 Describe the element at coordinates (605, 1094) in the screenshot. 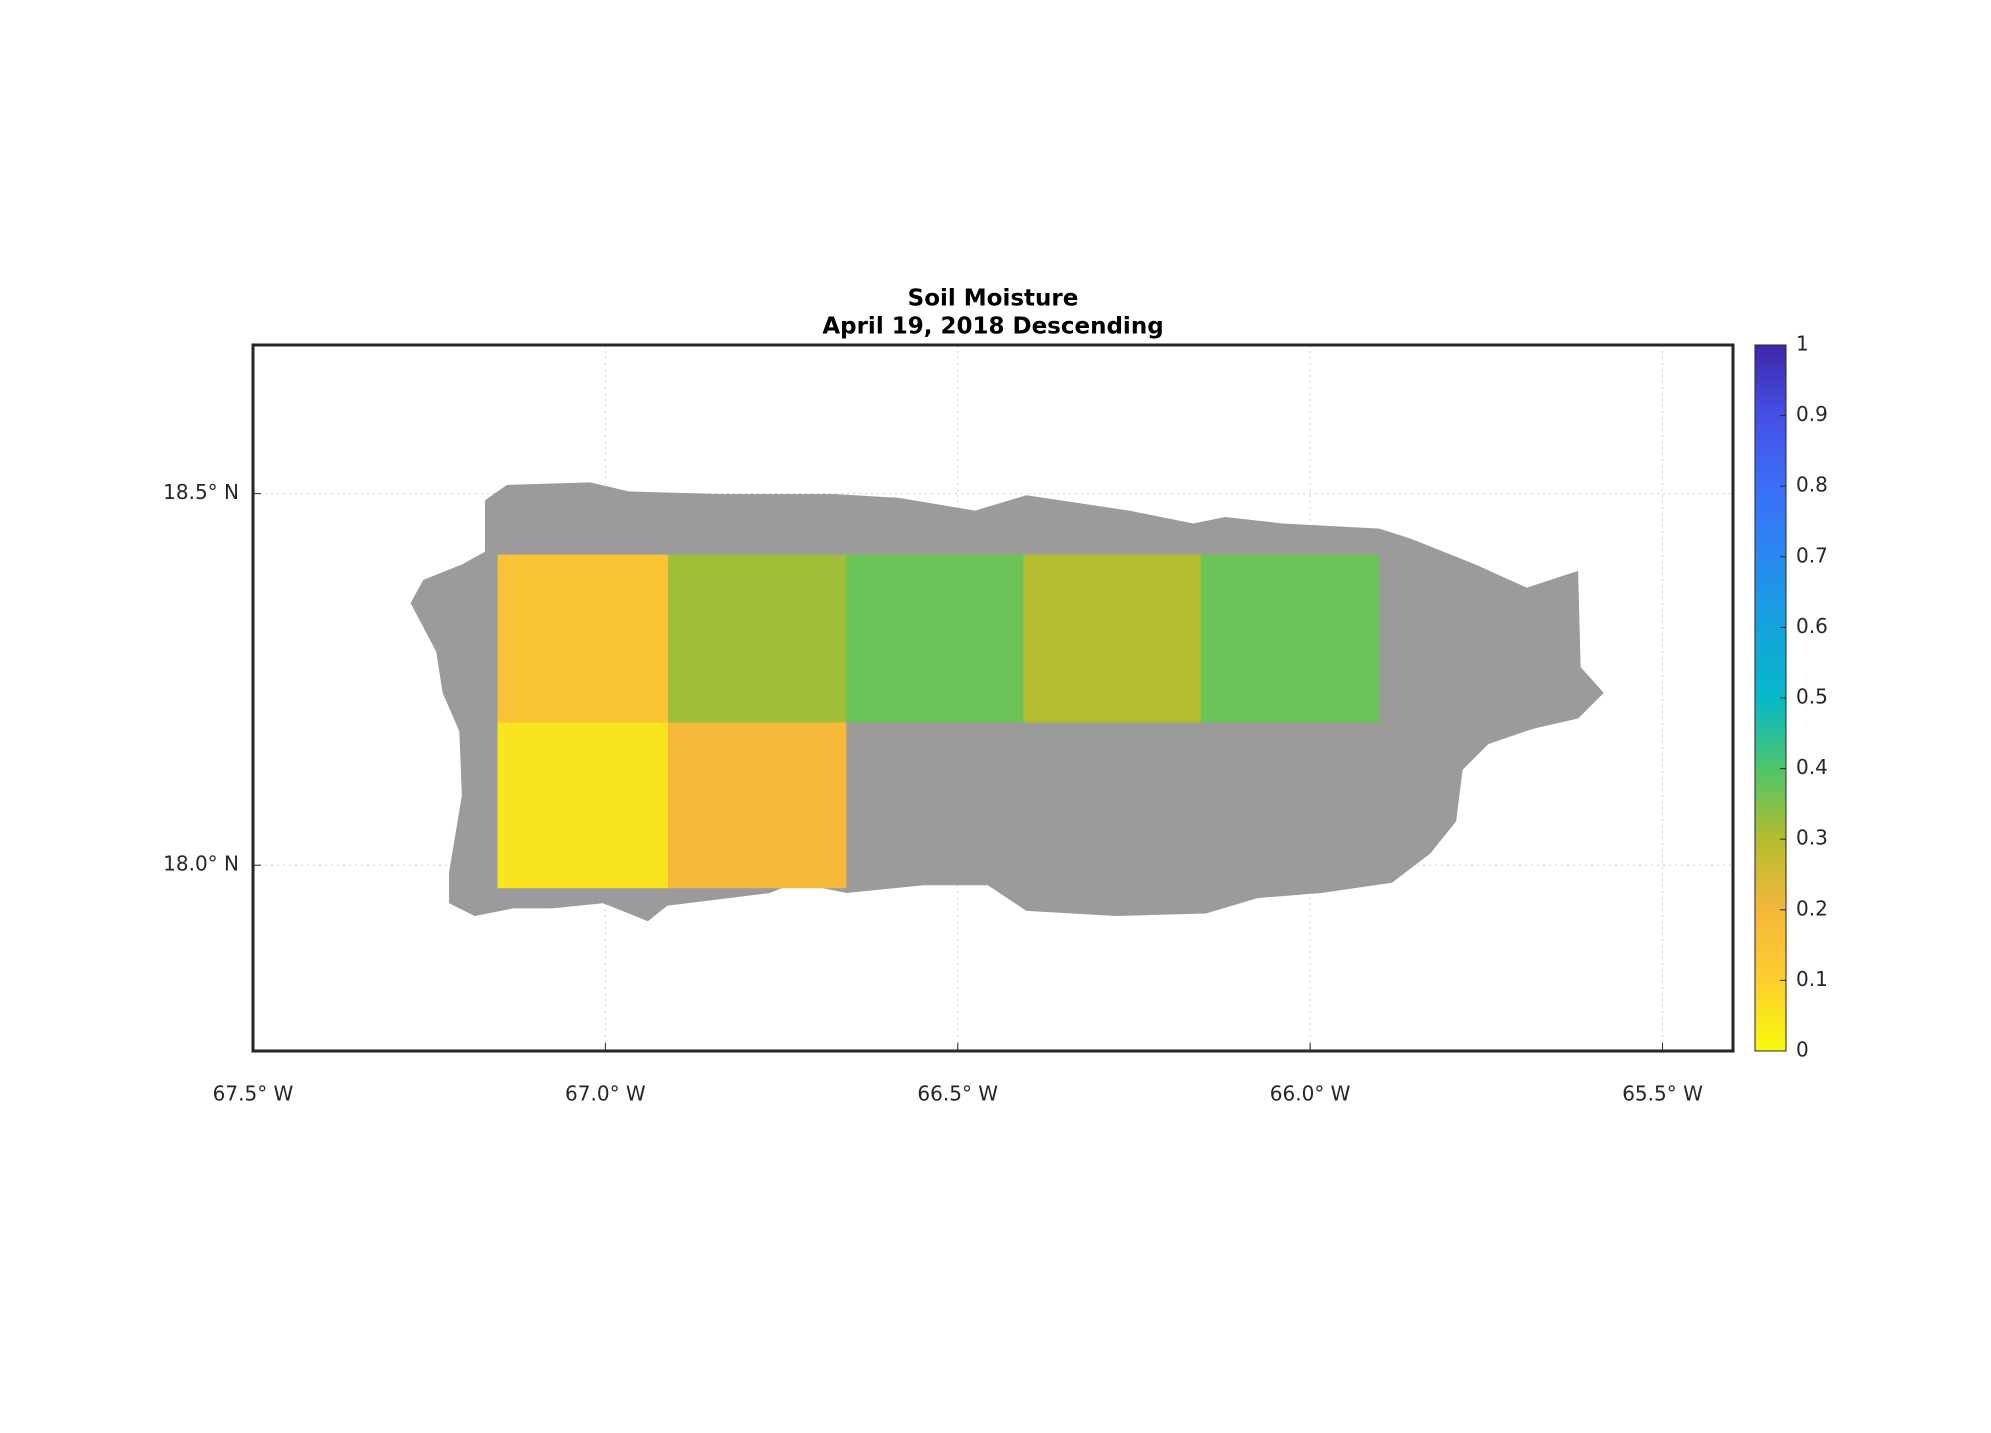

I see `x-tick-label: 67.0° W` at that location.